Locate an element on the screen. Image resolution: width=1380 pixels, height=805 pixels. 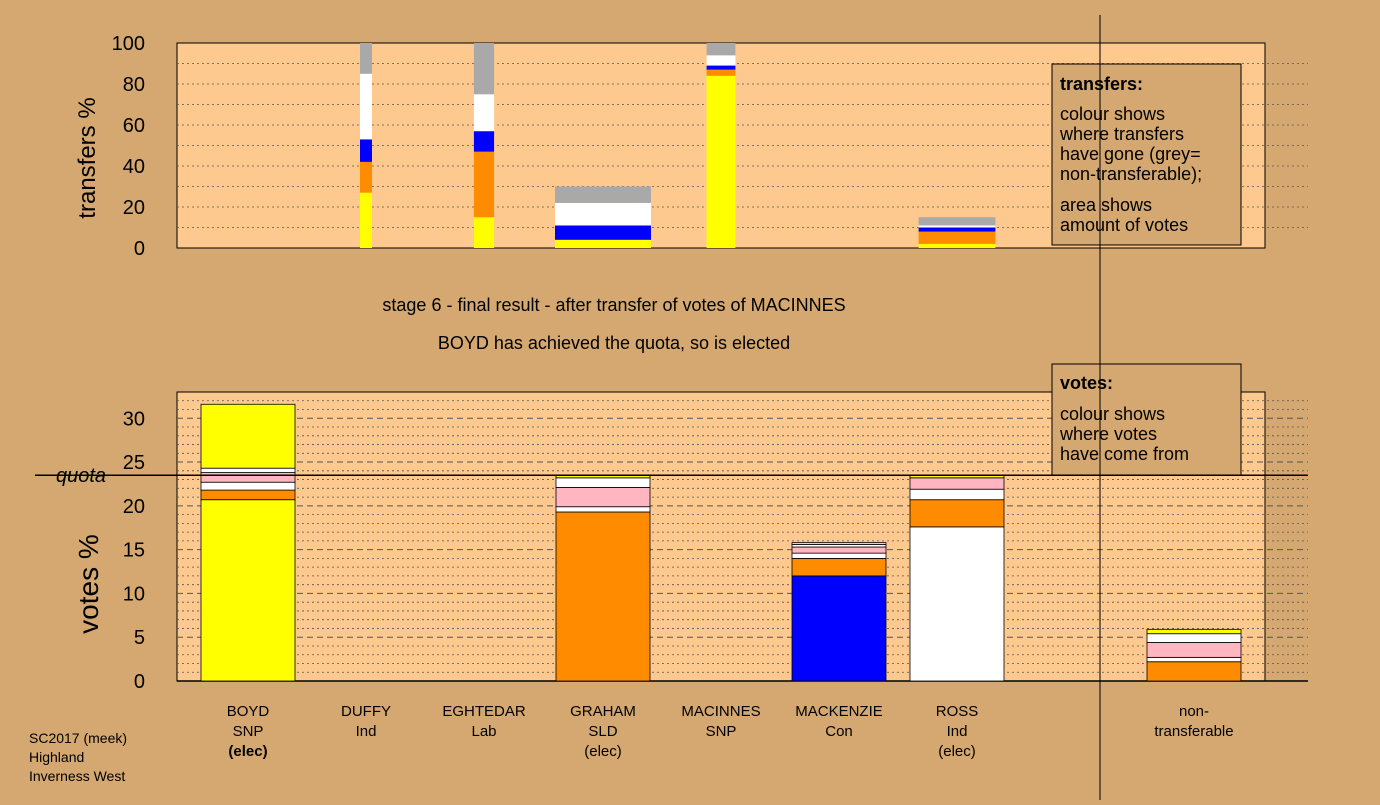
votes-y-tick-label: 30 is located at coordinates (134, 419).